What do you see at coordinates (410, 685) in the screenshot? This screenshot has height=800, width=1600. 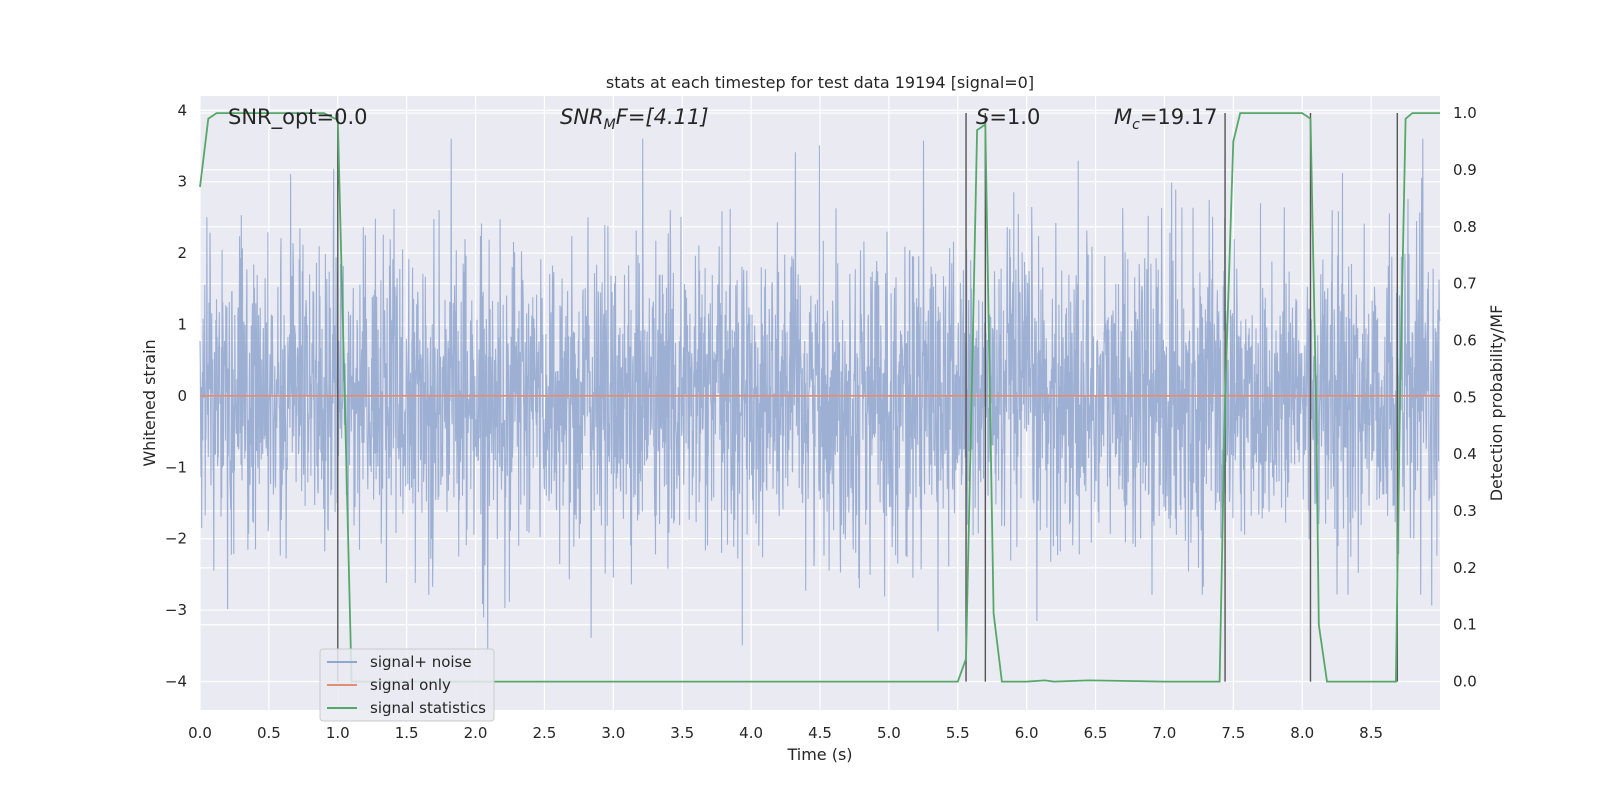 I see `legend-label-signal: signal only` at bounding box center [410, 685].